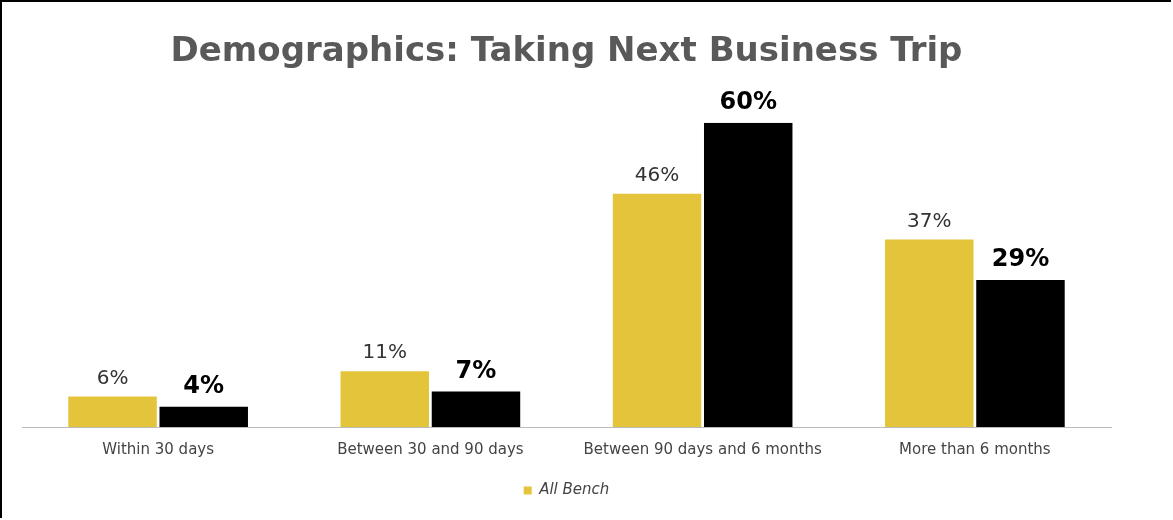  What do you see at coordinates (566, 49) in the screenshot?
I see `chart-title: Demographics: Taking Next Business Trip` at bounding box center [566, 49].